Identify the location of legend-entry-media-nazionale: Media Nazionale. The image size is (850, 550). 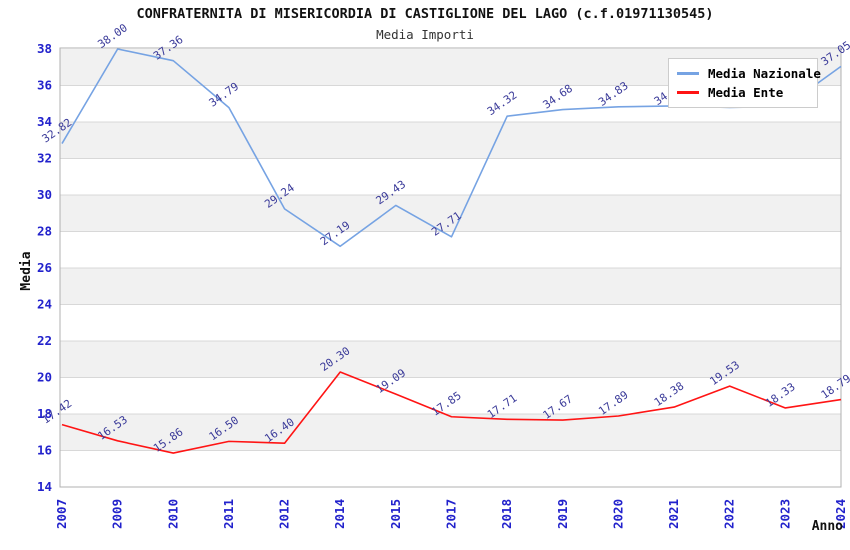
(749, 73).